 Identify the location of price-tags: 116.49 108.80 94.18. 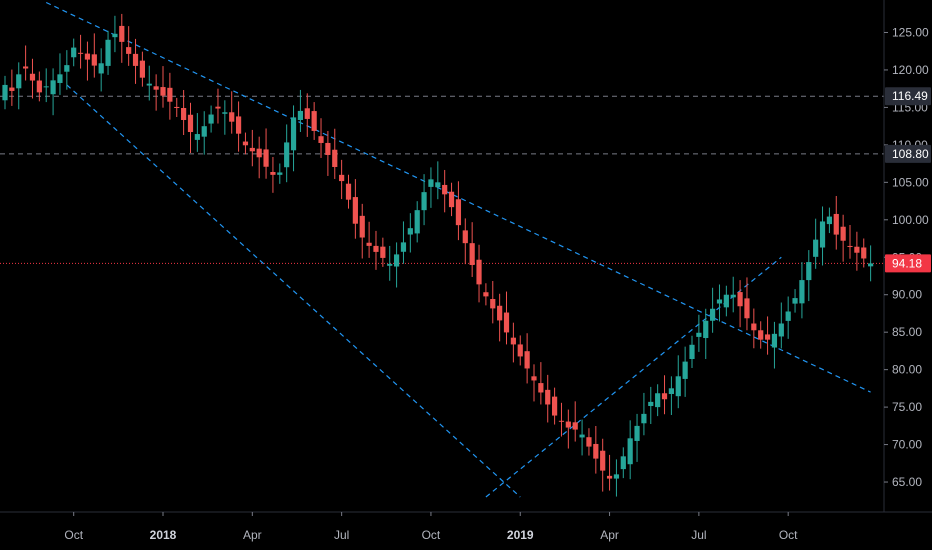
(908, 180).